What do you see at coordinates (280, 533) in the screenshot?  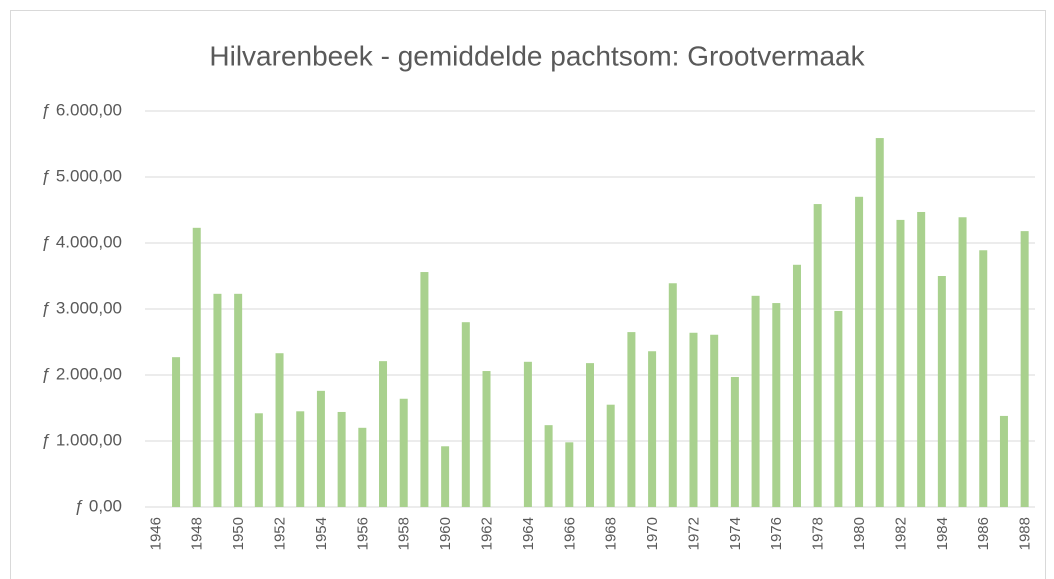 I see `x-tick-label: 1952` at bounding box center [280, 533].